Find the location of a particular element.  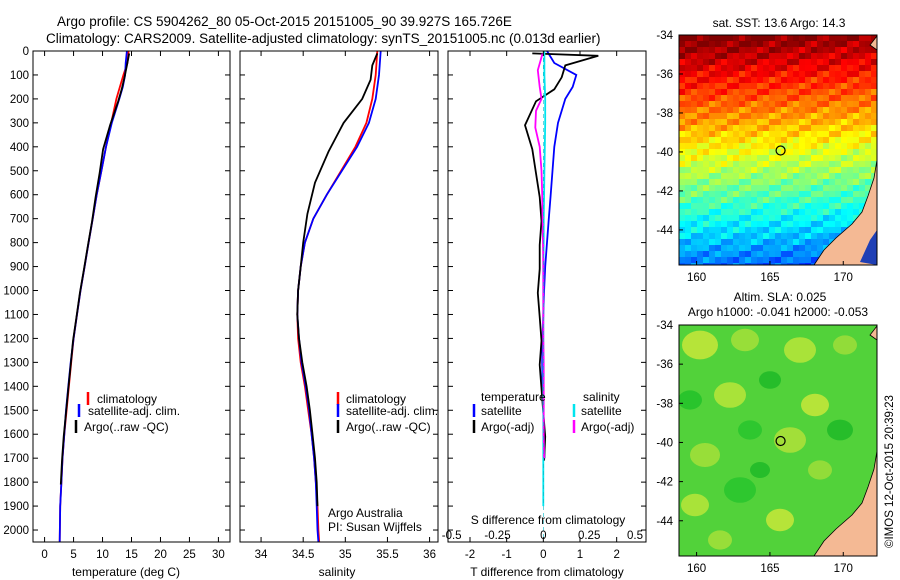

depth-tick-label: 1200 is located at coordinates (16, 339).